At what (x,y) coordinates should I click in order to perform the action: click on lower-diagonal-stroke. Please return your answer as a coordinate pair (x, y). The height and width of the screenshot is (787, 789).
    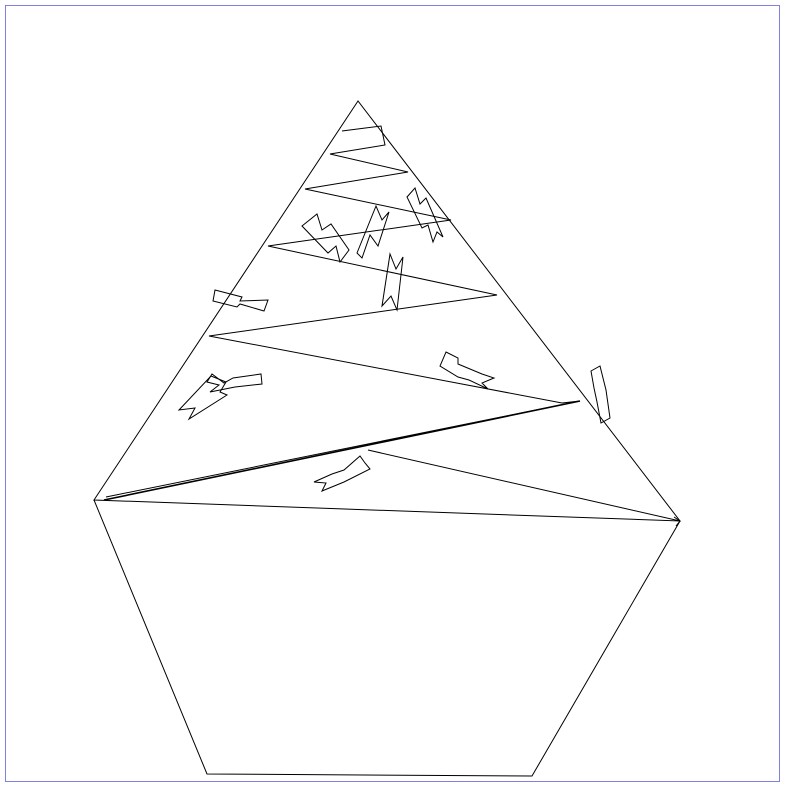
    Looking at the image, I should click on (342, 450).